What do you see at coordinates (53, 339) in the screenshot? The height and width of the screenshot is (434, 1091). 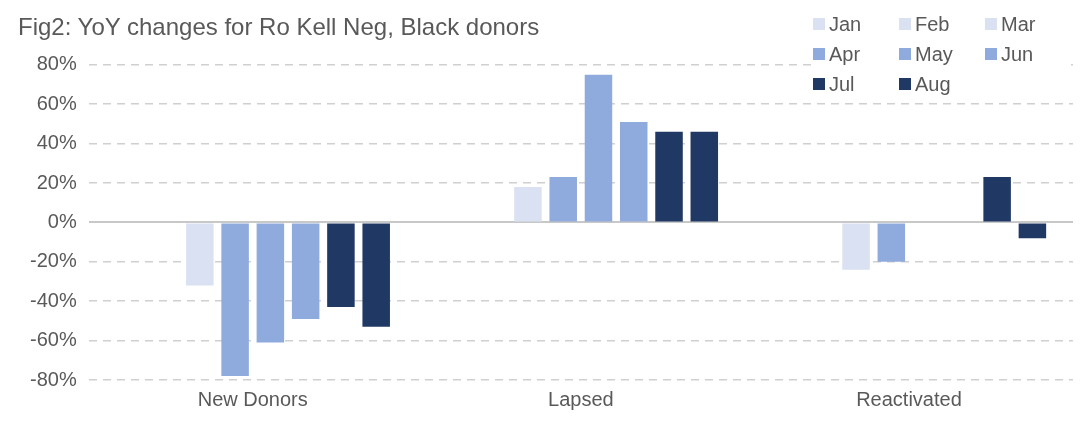 I see `y-tick-label: -60%` at bounding box center [53, 339].